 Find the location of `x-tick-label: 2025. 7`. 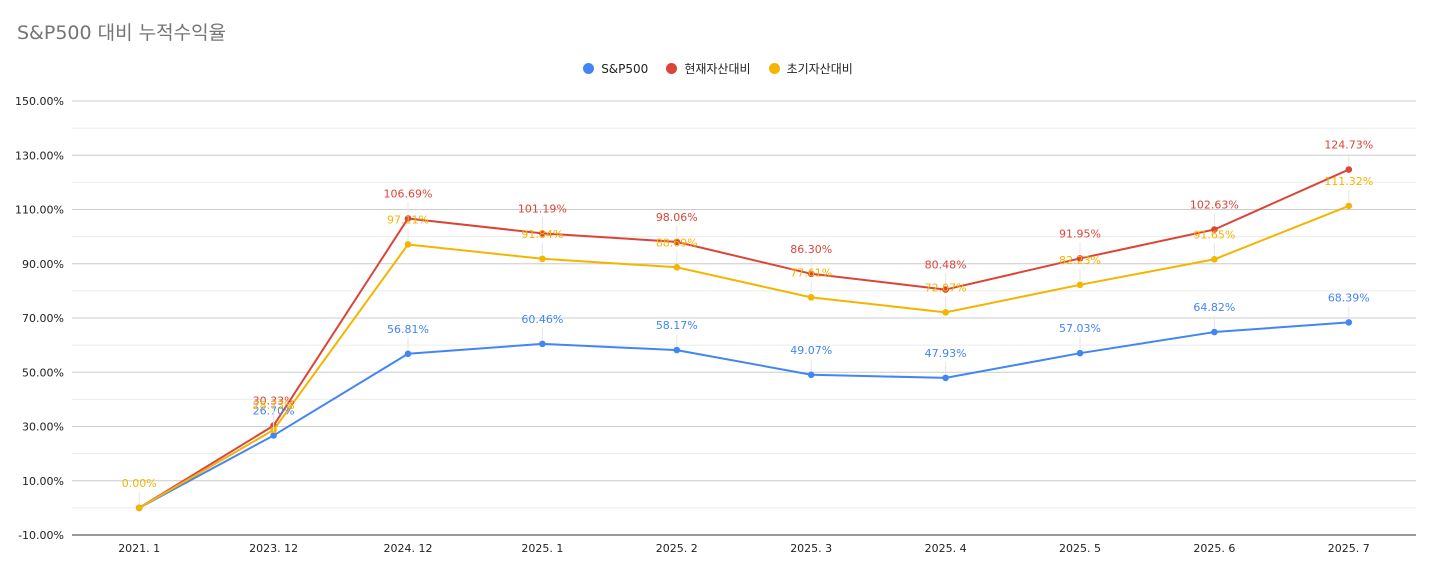

x-tick-label: 2025. 7 is located at coordinates (1349, 548).